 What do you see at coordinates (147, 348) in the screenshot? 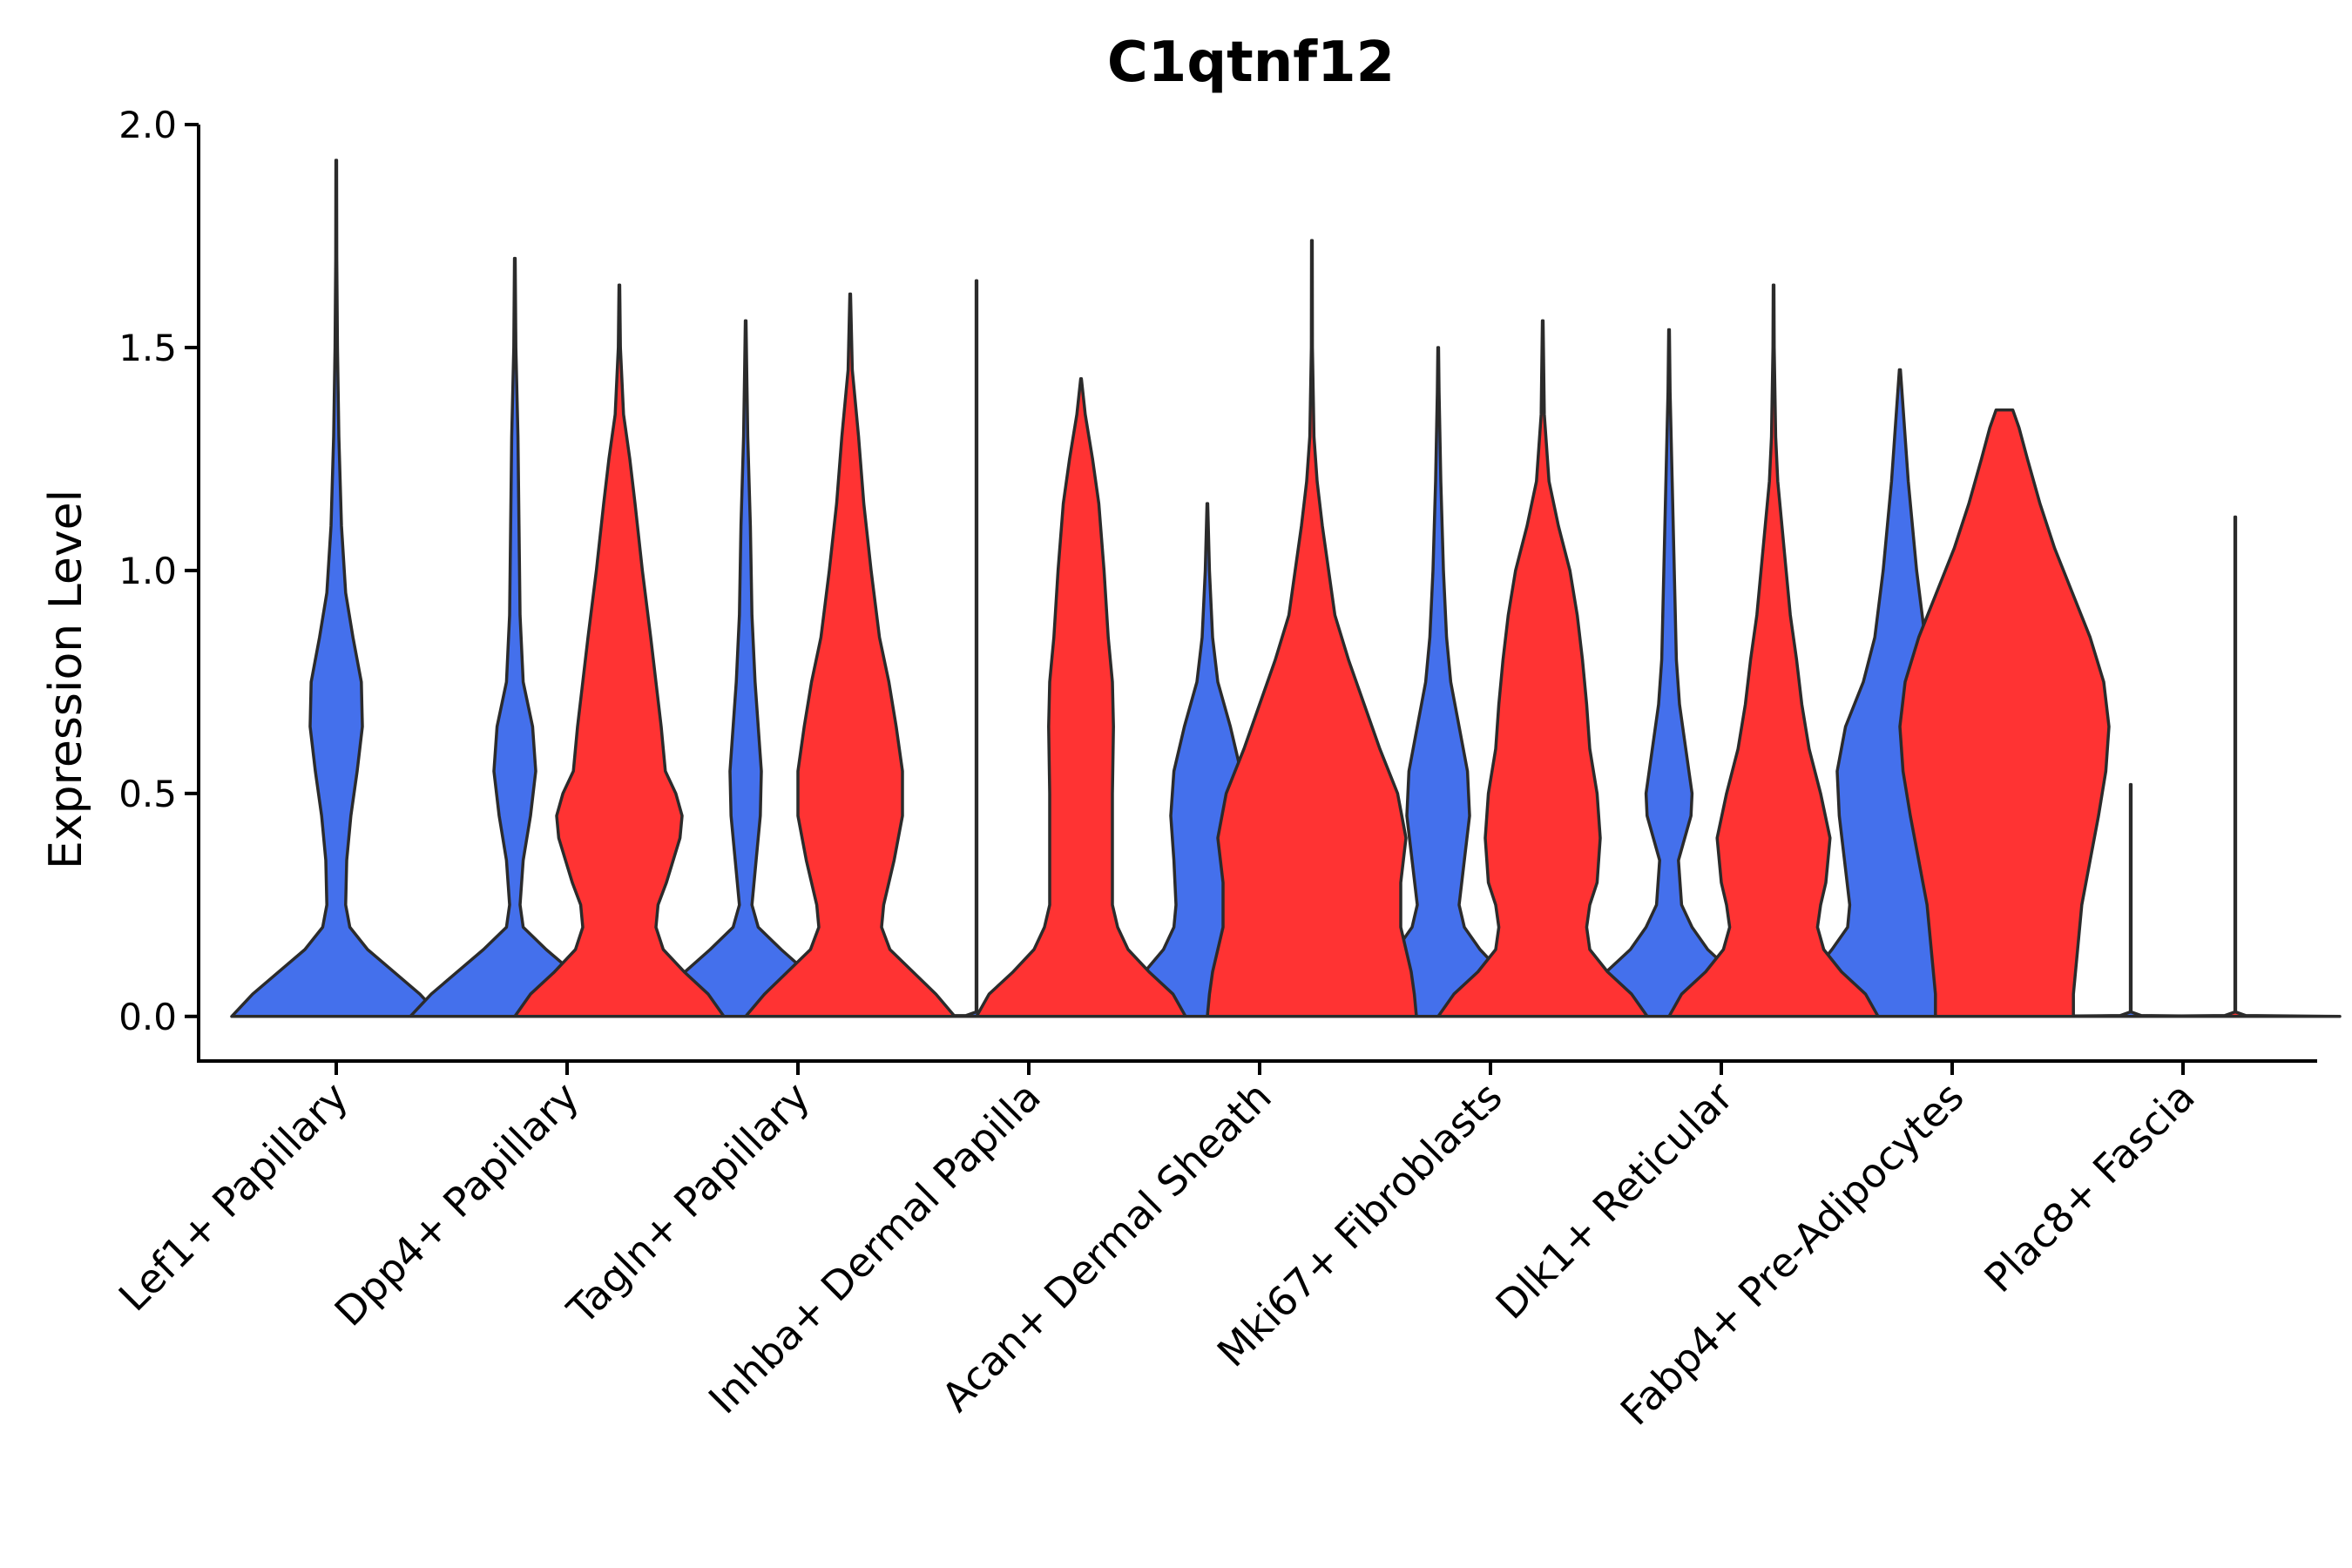
I see `y-tick-label: 1.5` at bounding box center [147, 348].